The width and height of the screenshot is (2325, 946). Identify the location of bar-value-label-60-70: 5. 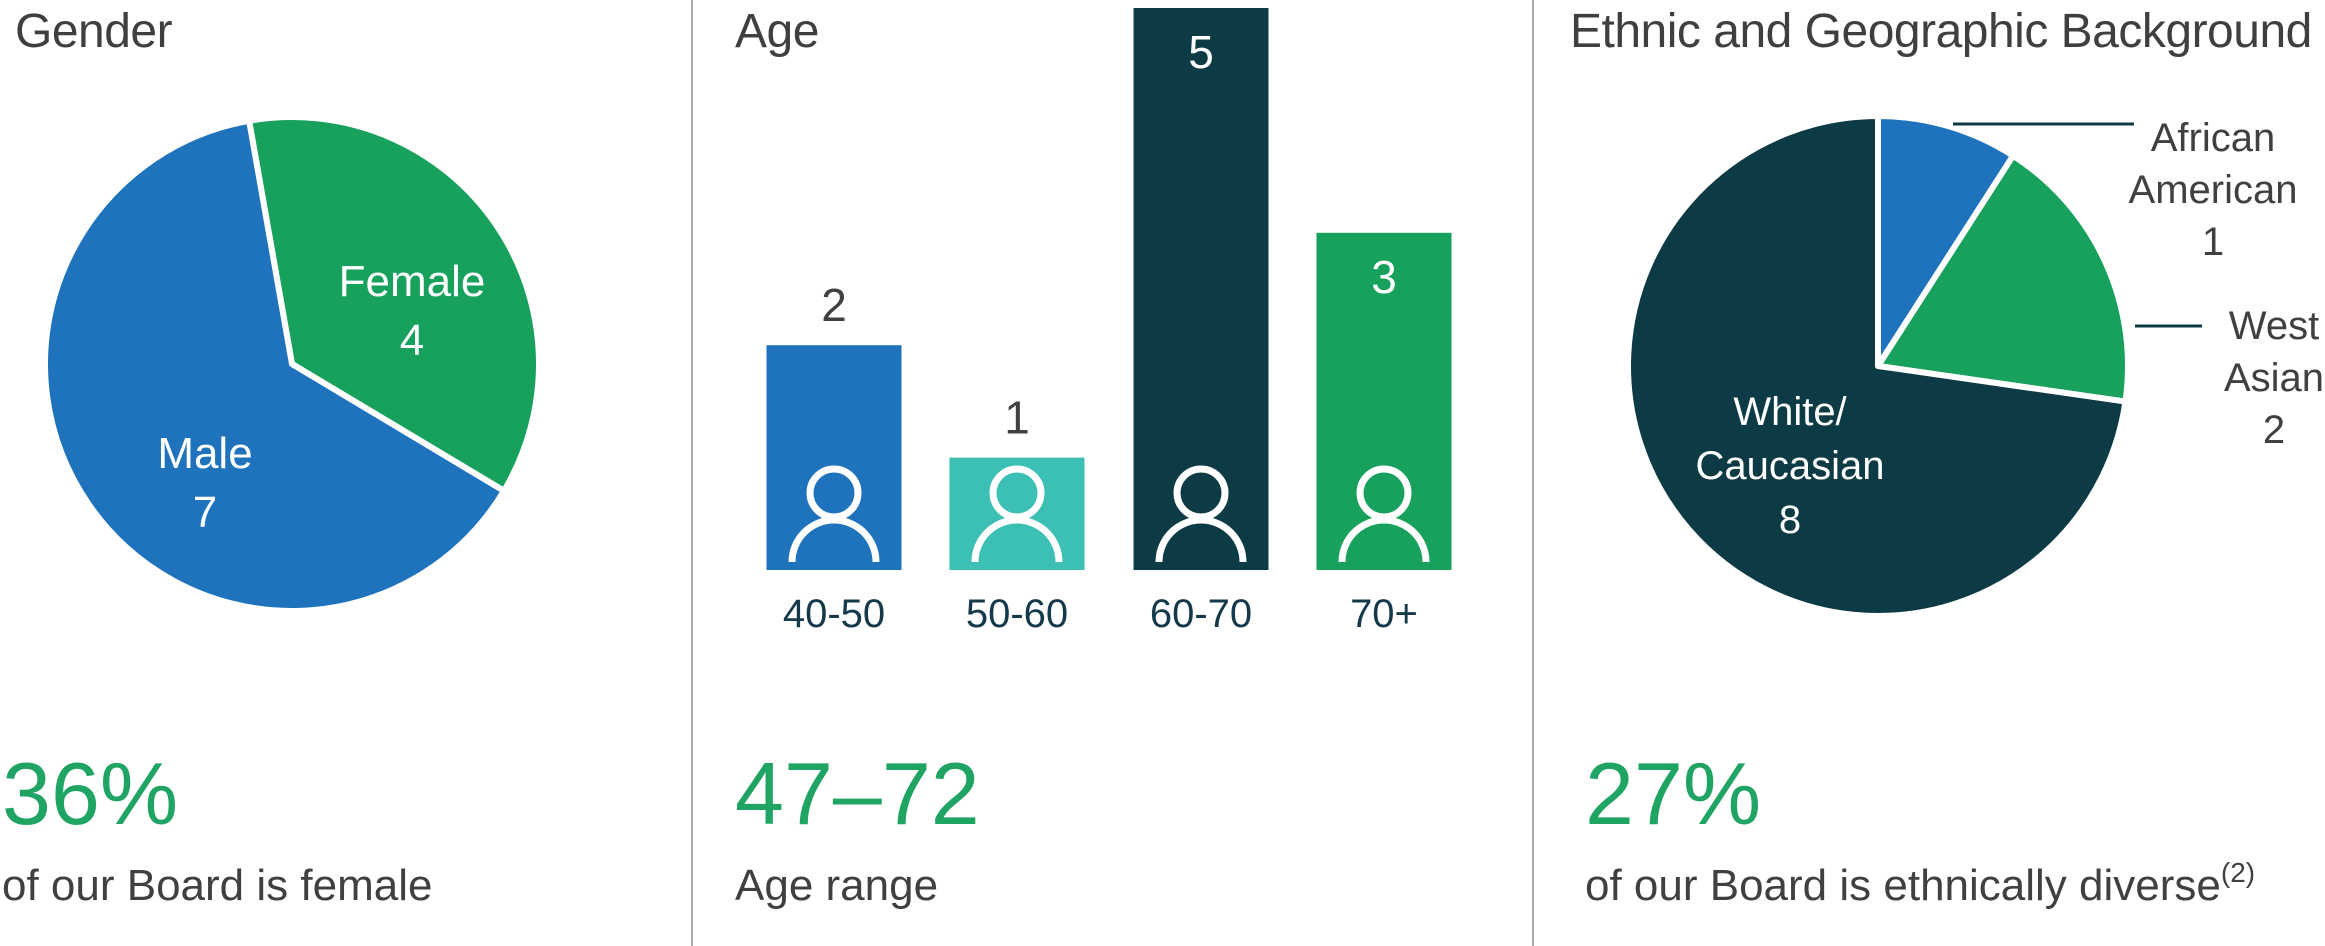
(1201, 52).